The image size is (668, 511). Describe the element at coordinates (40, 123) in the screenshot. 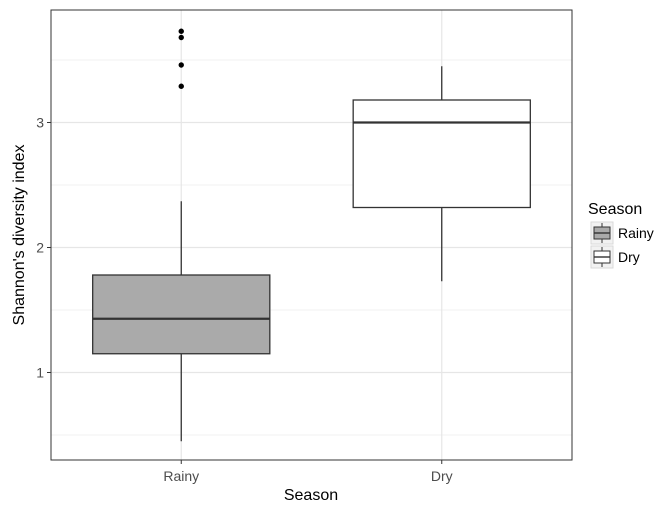

I see `y-tick-label: 3` at that location.